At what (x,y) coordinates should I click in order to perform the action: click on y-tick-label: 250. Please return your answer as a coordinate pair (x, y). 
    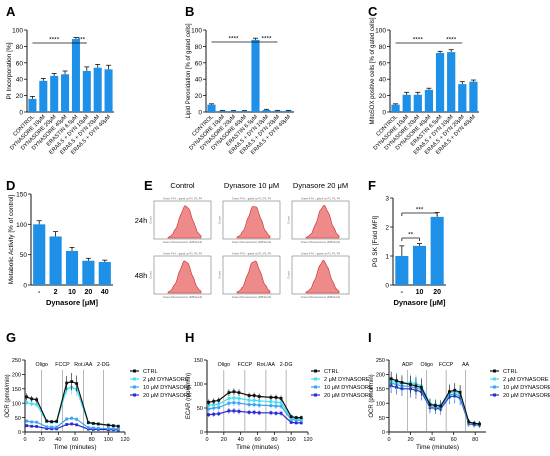
    Looking at the image, I should click on (16, 361).